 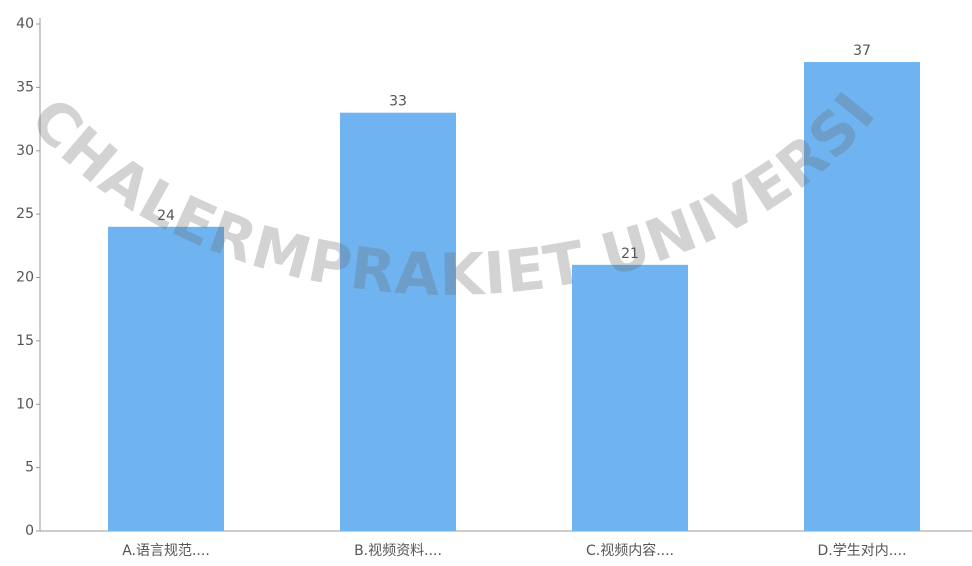 What do you see at coordinates (25, 278) in the screenshot?
I see `y-tick-label: 20` at bounding box center [25, 278].